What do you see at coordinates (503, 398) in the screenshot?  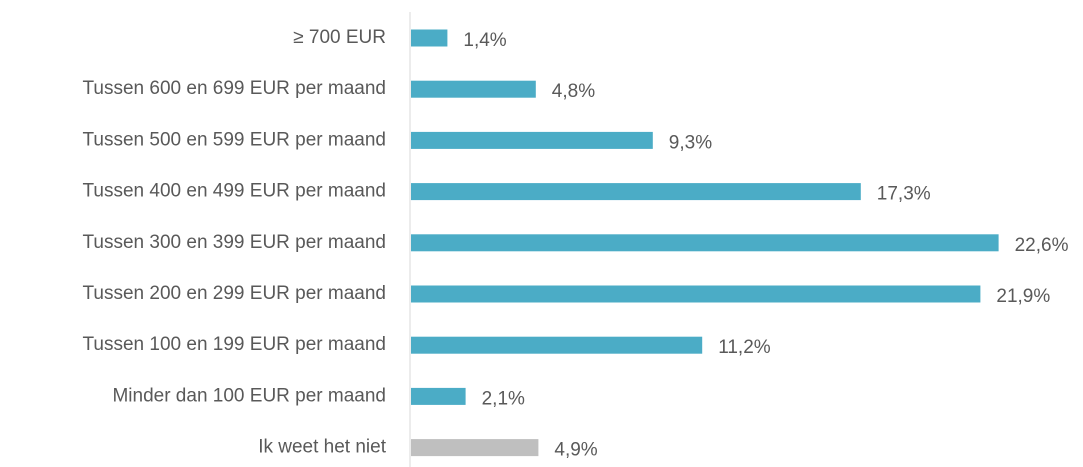 I see `value-label: 2,1%` at bounding box center [503, 398].